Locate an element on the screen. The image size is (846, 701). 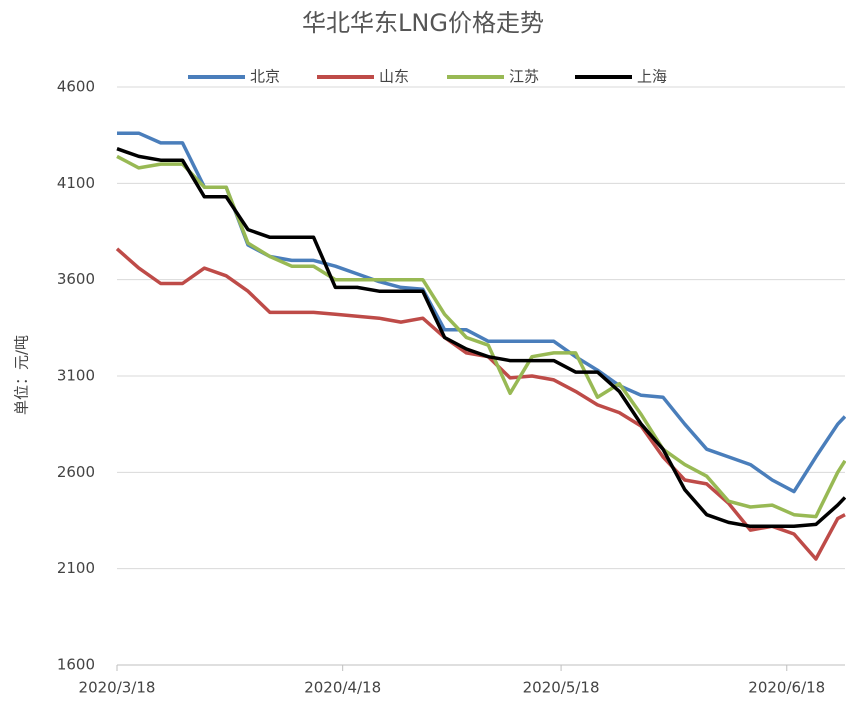
x-tick-label: 2020/5/18 is located at coordinates (561, 688).